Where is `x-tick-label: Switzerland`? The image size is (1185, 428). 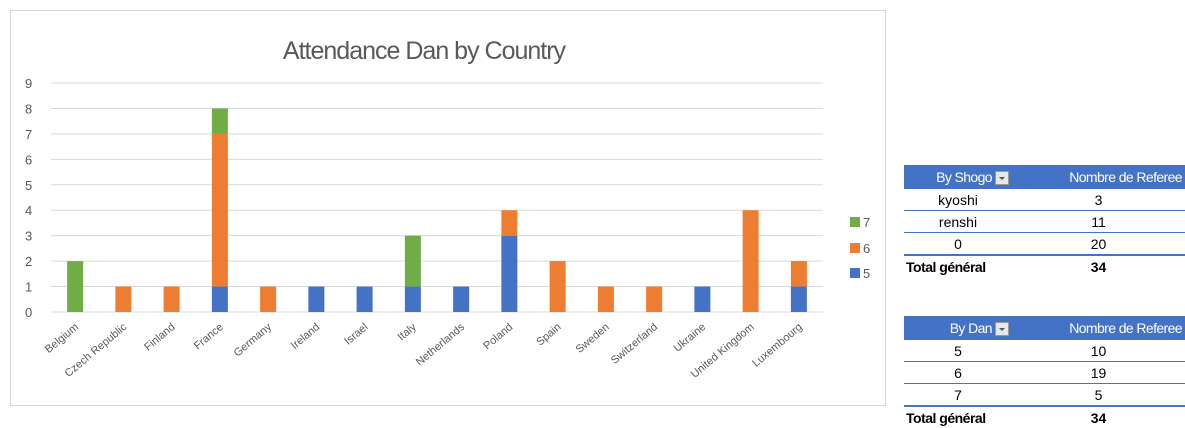 x-tick-label: Switzerland is located at coordinates (634, 344).